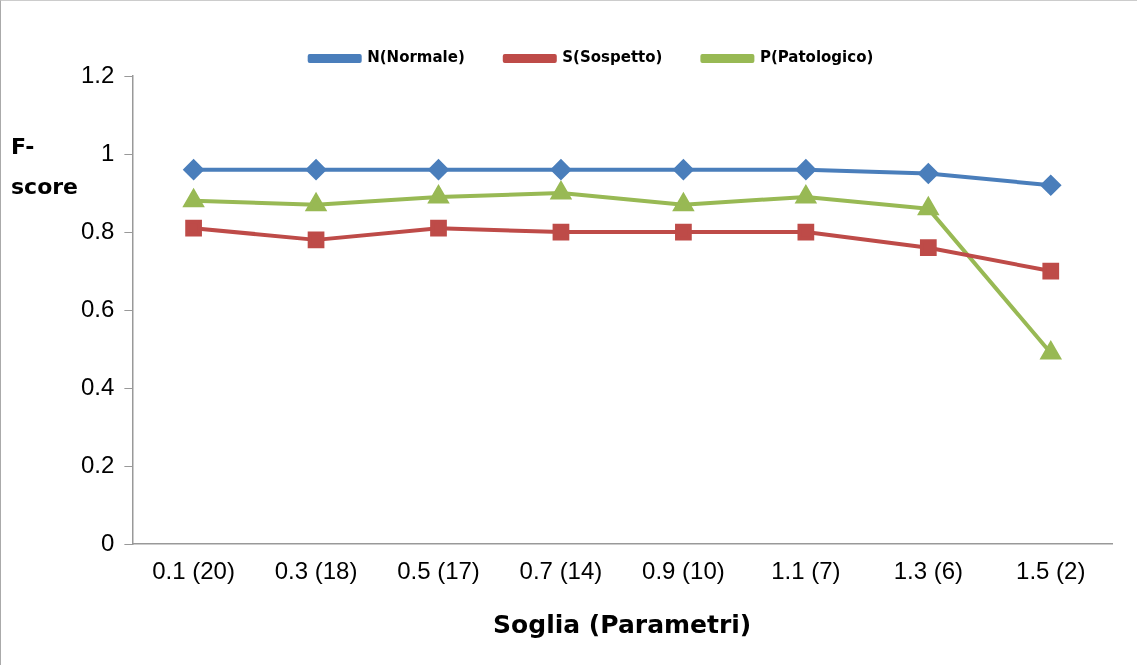  Describe the element at coordinates (561, 571) in the screenshot. I see `x-tick-label: 0.7 (14)` at that location.